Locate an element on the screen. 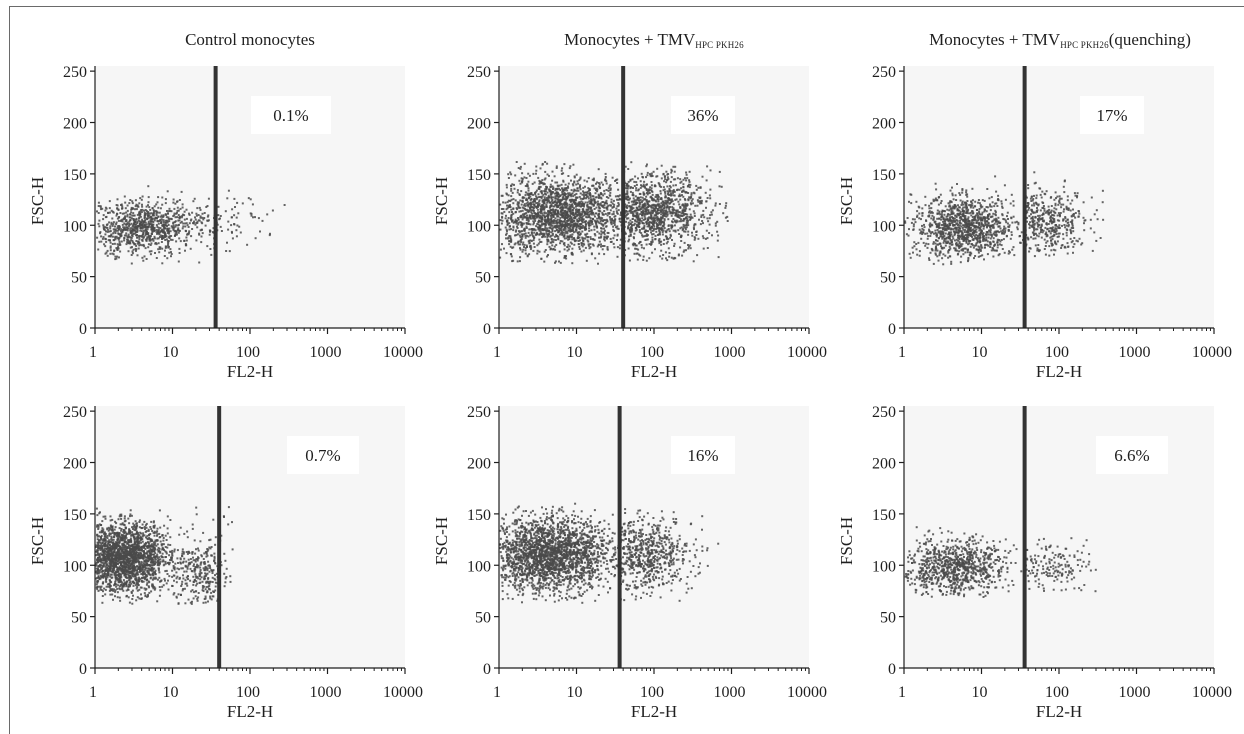  x-tick-label: 1000 is located at coordinates (730, 352).